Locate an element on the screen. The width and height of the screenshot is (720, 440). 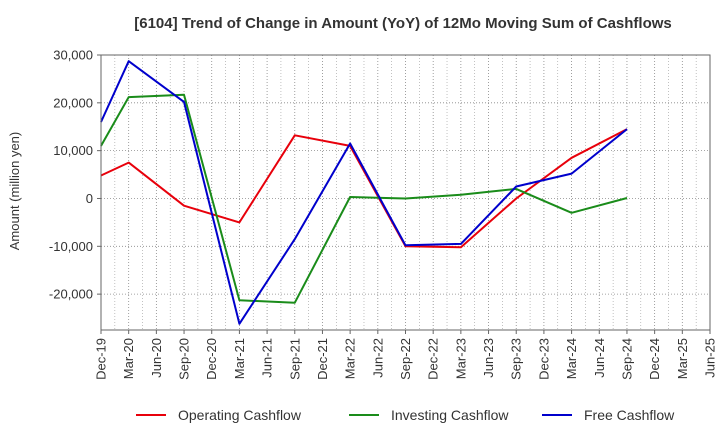
y-tick-label: 20,000 is located at coordinates (73, 102).